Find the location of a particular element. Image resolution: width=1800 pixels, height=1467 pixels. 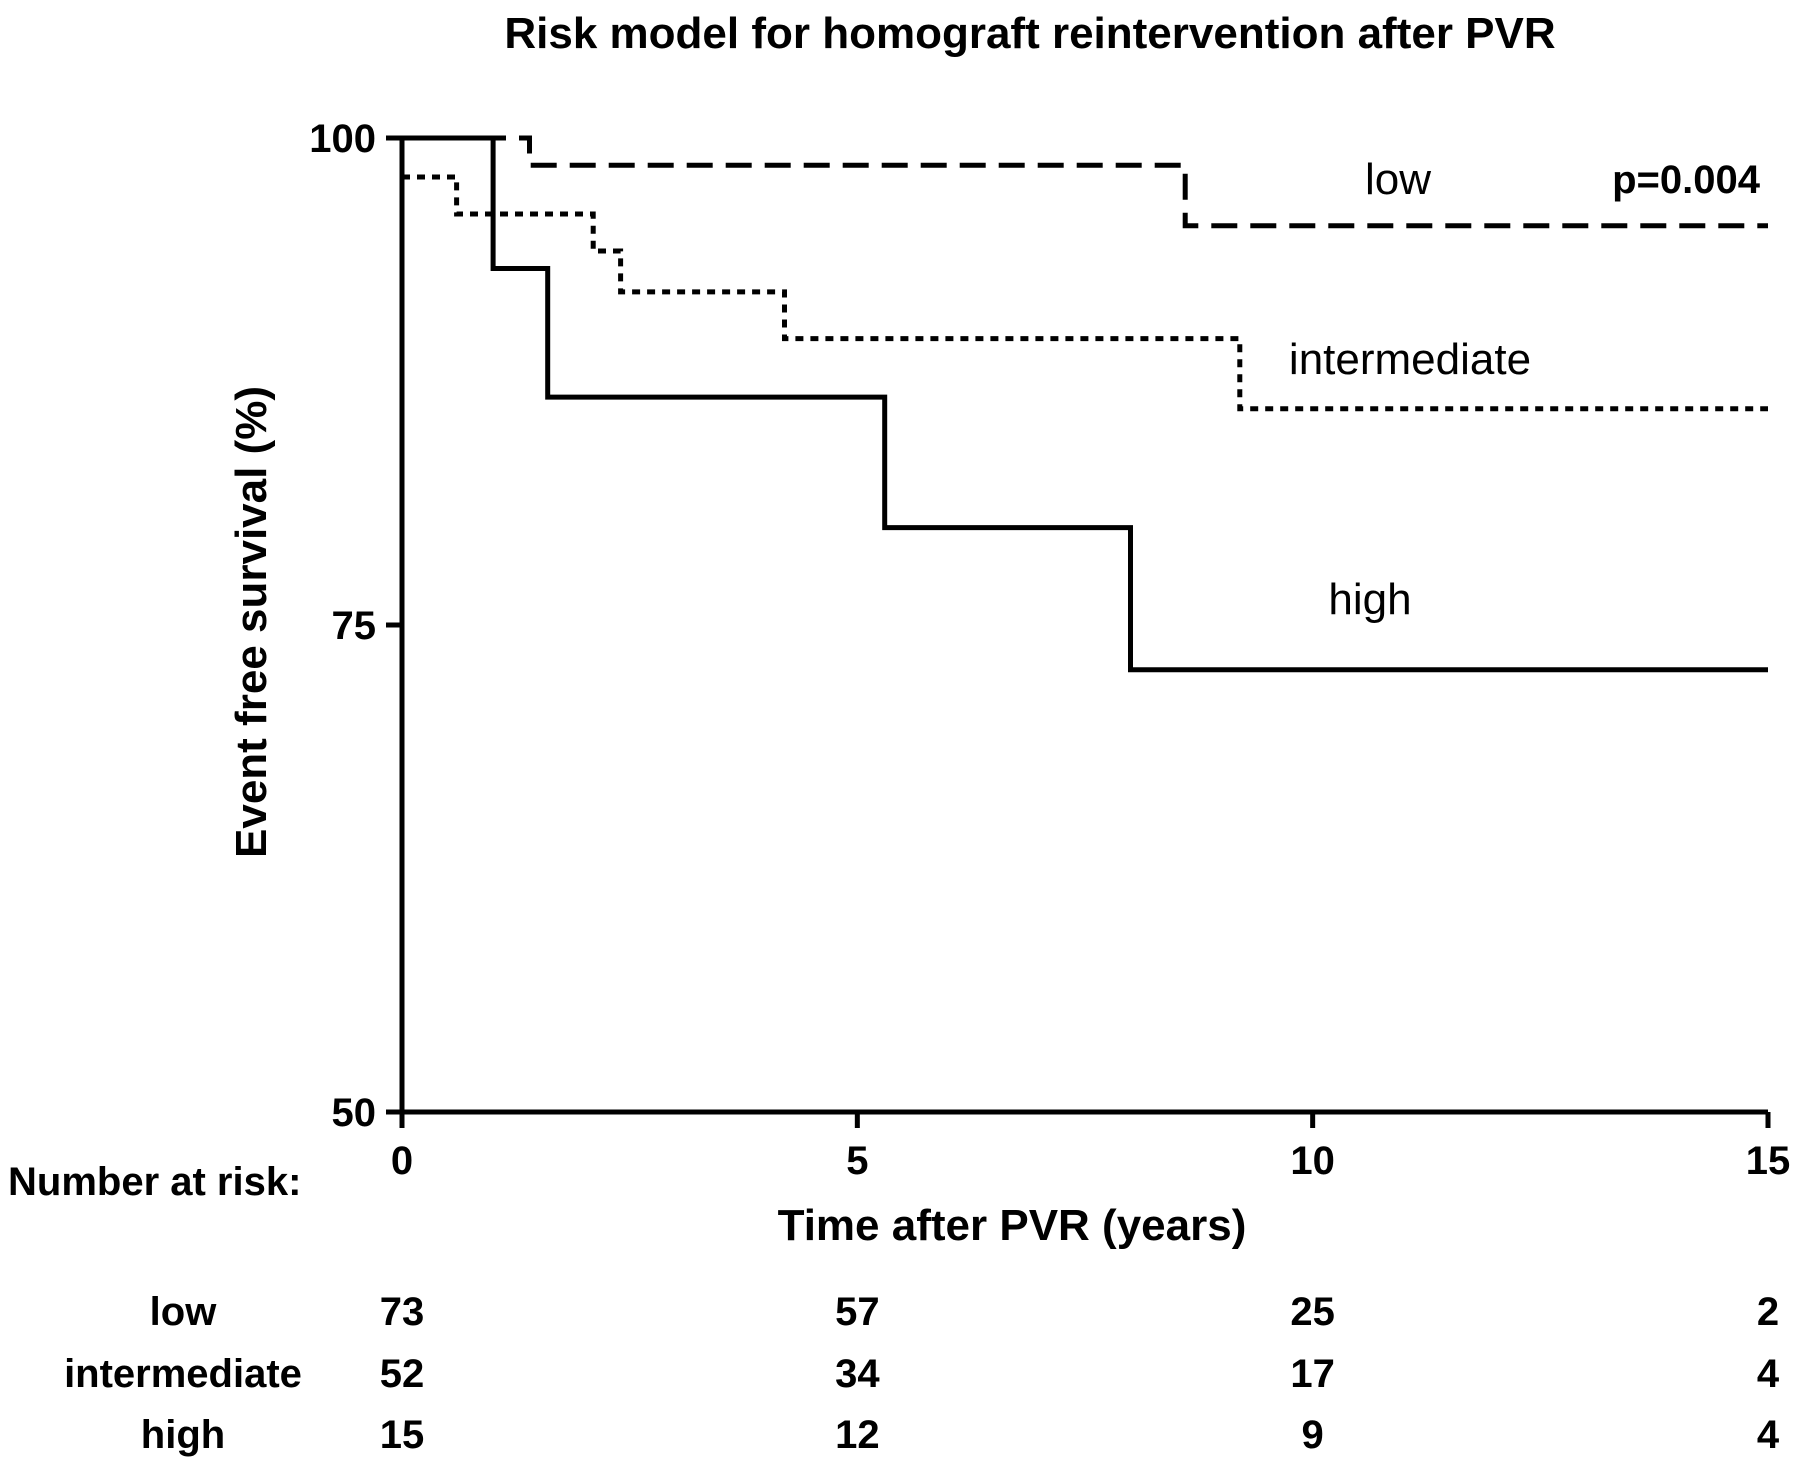

risk-count: 17 is located at coordinates (1312, 1374).